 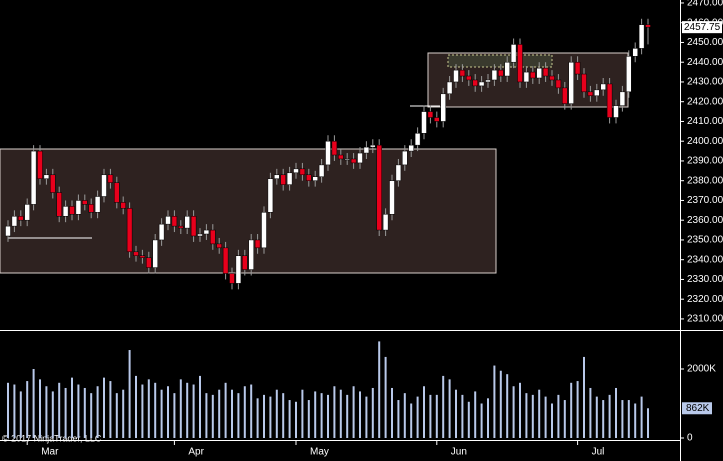 I want to click on x-tick-label: Jul, so click(x=598, y=452).